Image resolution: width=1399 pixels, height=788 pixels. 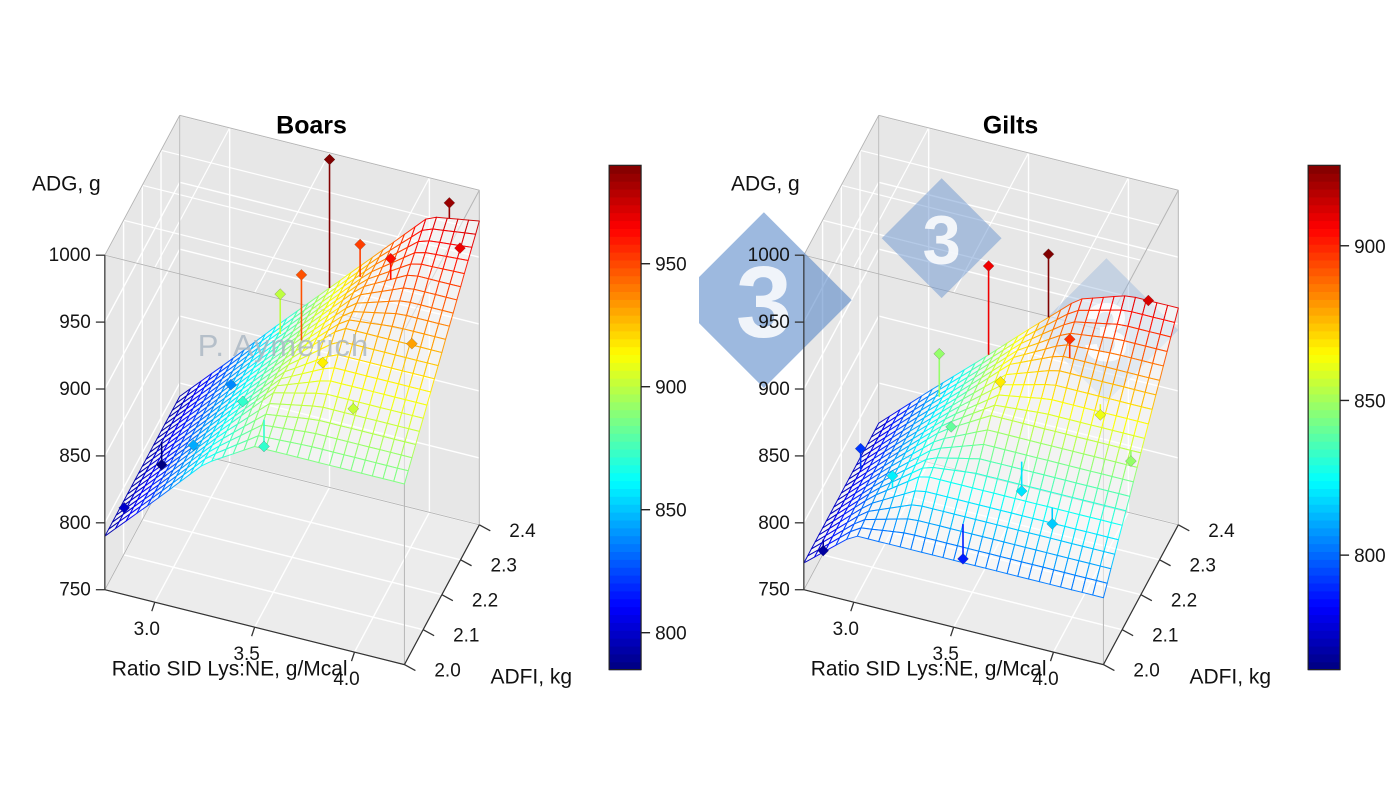 What do you see at coordinates (647, 417) in the screenshot?
I see `colorbar: 800 850 900 950` at bounding box center [647, 417].